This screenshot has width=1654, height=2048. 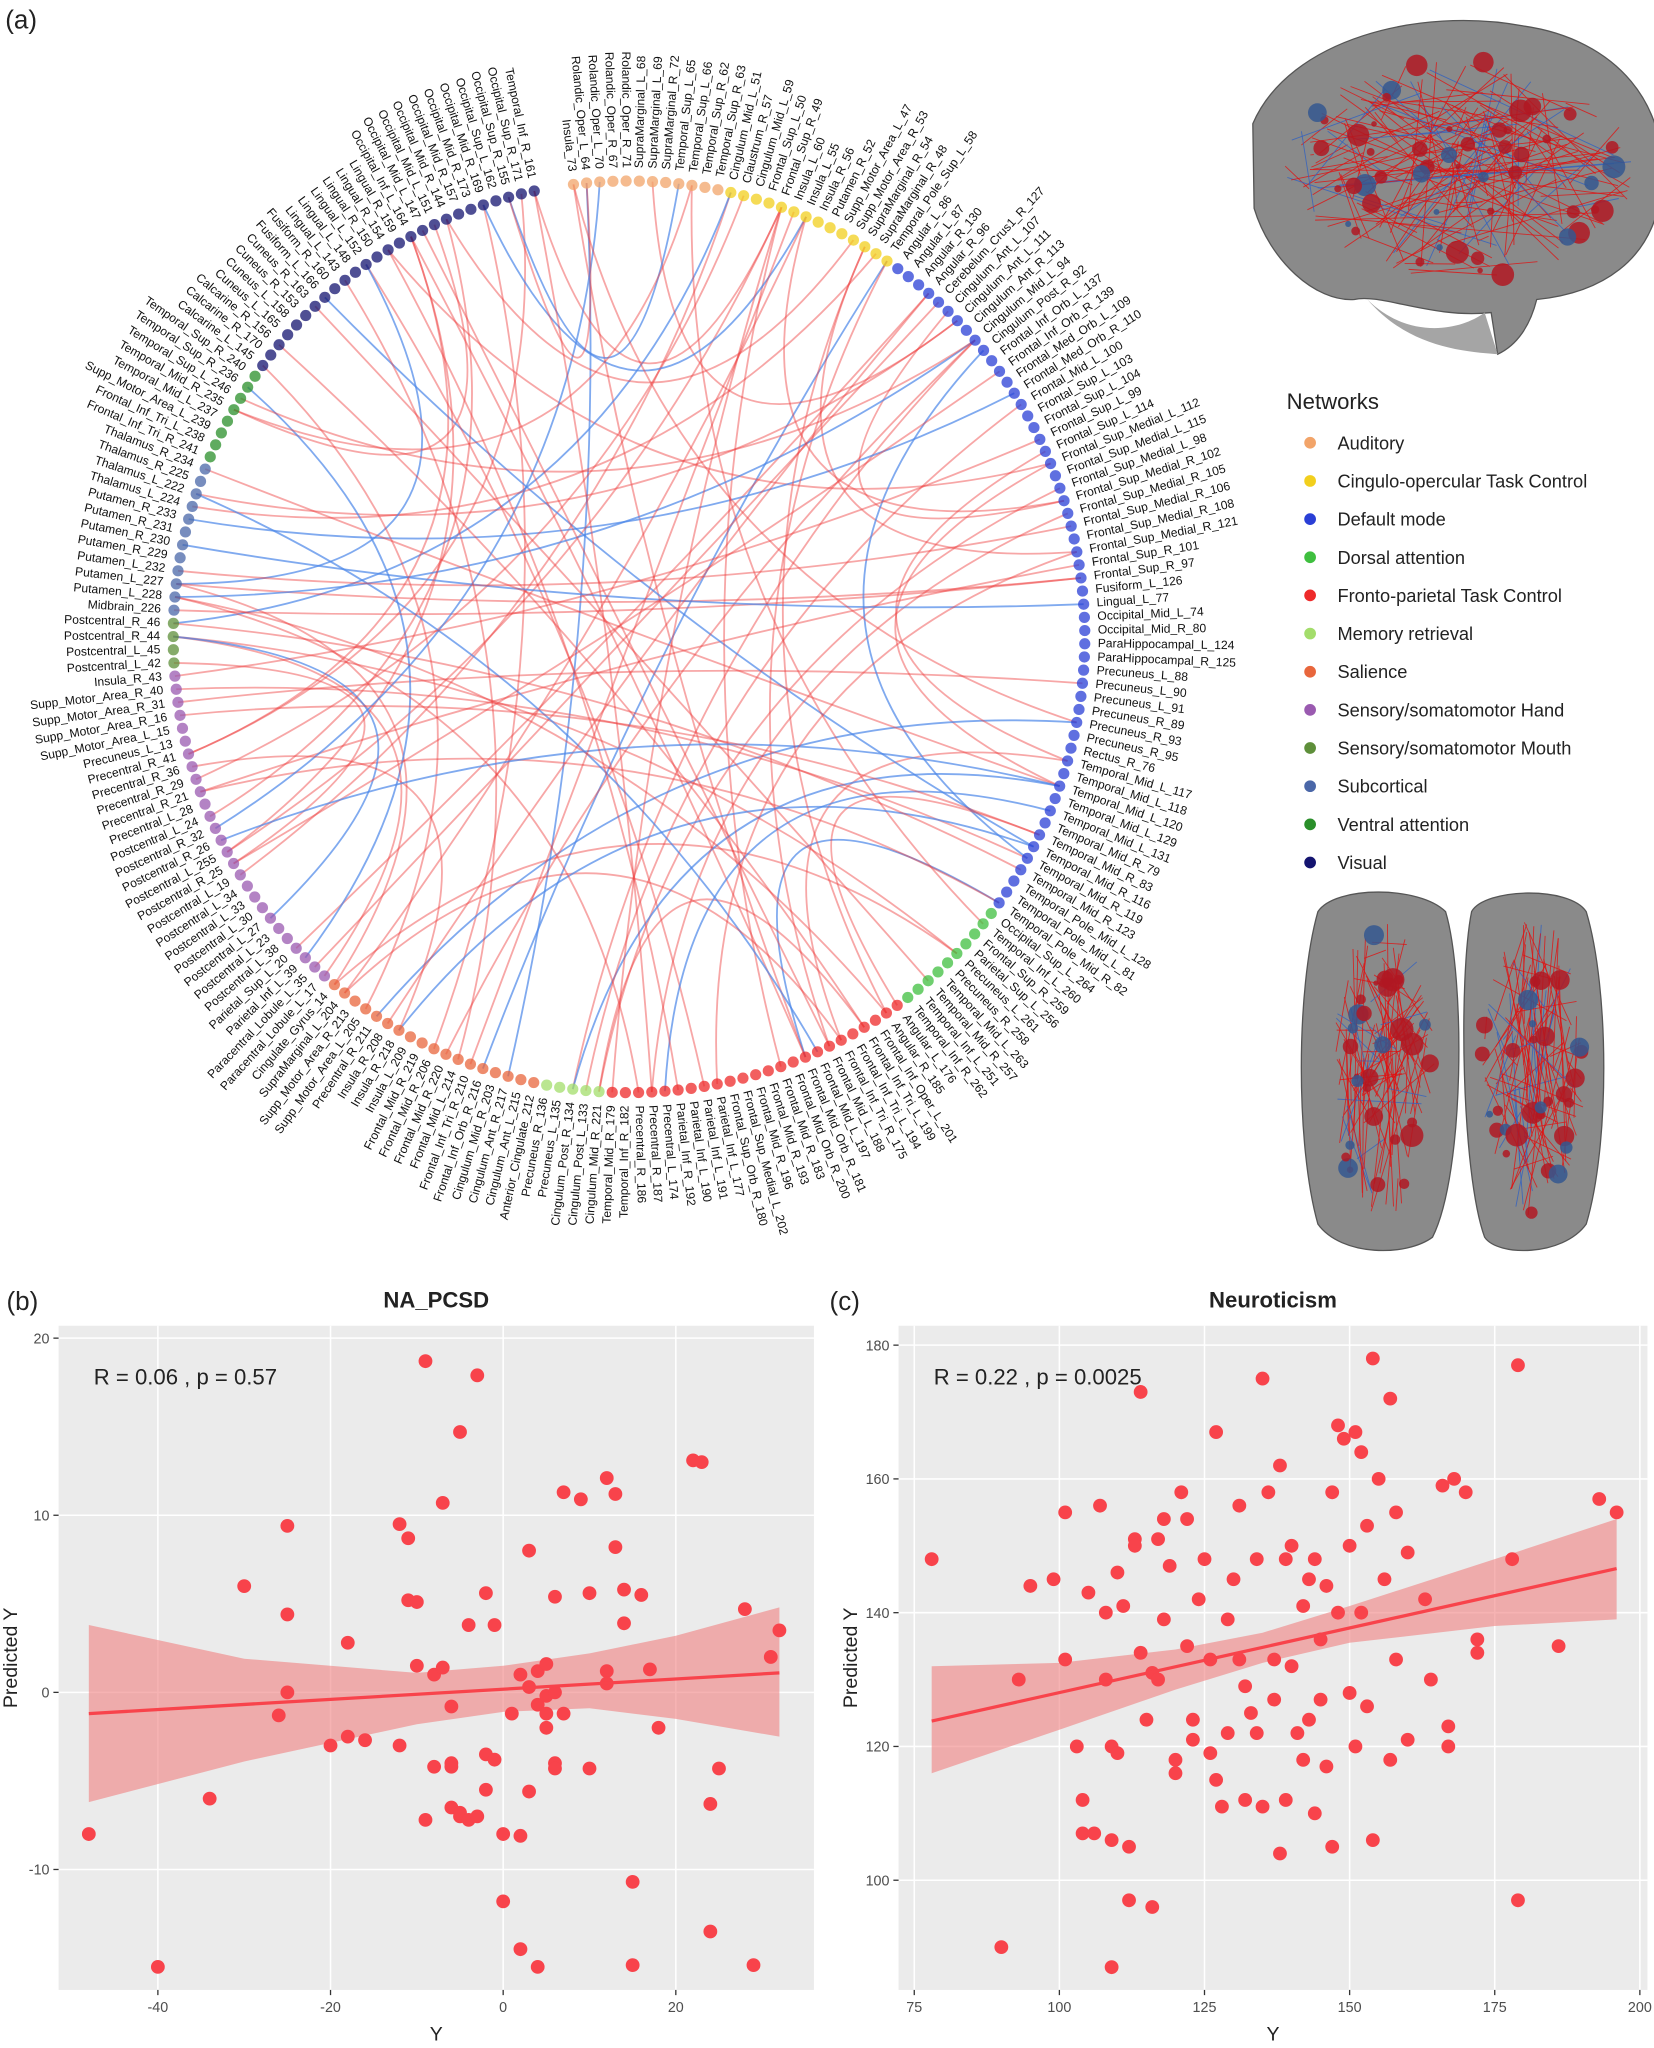 What do you see at coordinates (503, 2008) in the screenshot?
I see `x-tick-label: 0` at bounding box center [503, 2008].